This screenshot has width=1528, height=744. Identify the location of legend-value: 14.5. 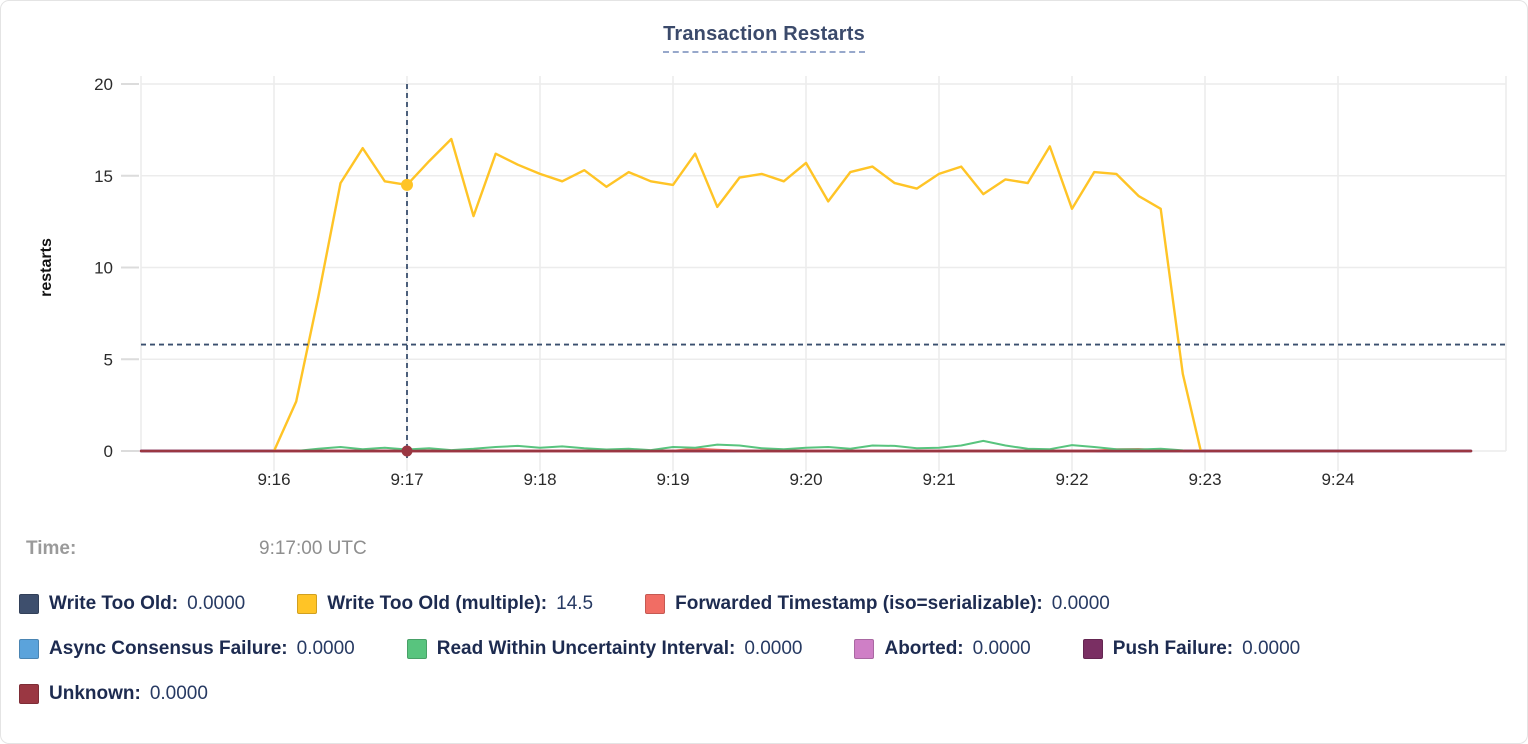
(575, 603).